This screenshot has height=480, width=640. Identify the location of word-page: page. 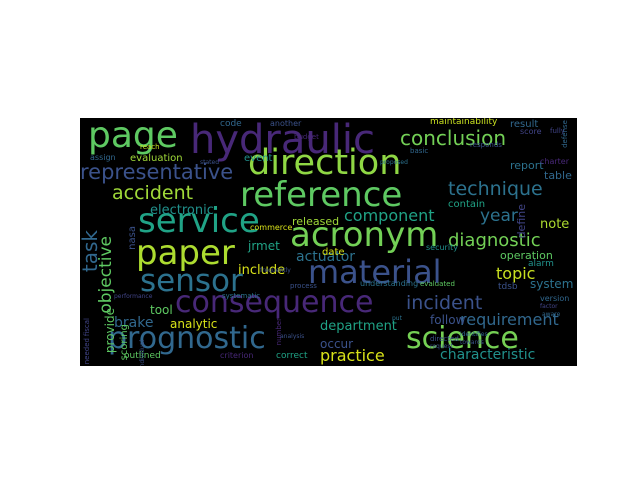
(133, 137).